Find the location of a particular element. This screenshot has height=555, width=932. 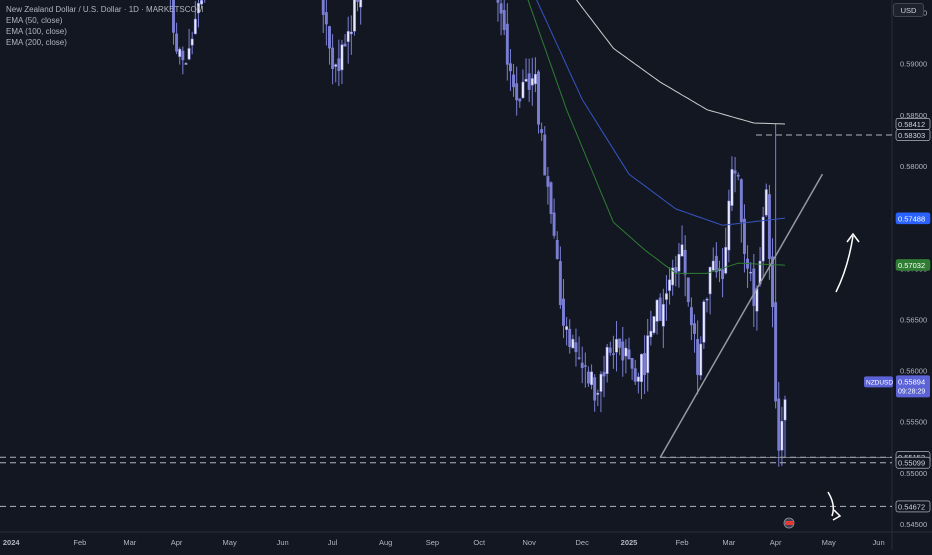

ema-100-line is located at coordinates (661, 113).